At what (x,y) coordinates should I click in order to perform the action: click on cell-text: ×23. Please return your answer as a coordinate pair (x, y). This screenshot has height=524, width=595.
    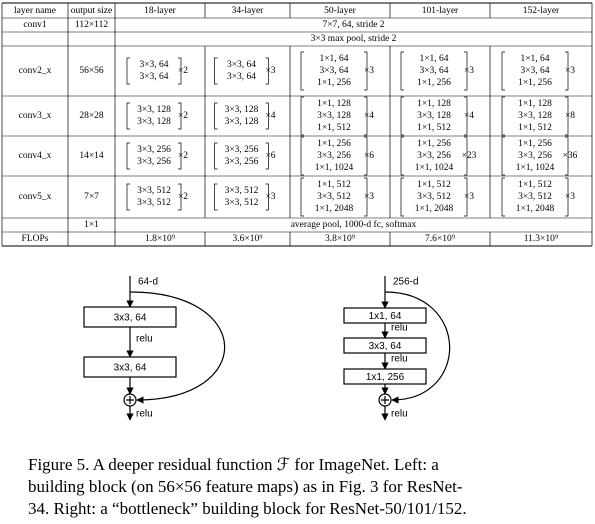
    Looking at the image, I should click on (469, 156).